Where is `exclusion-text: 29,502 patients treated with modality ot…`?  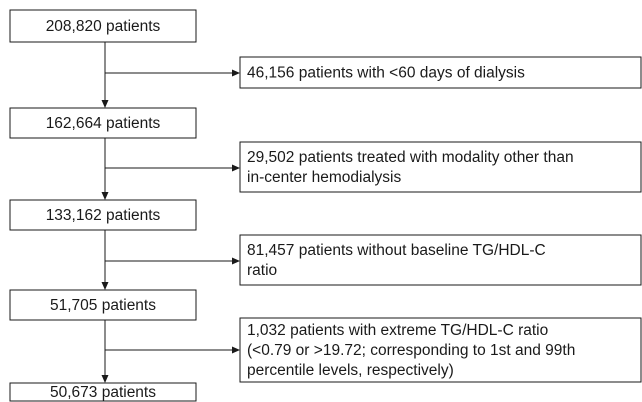
exclusion-text: 29,502 patients treated with modality ot… is located at coordinates (410, 157).